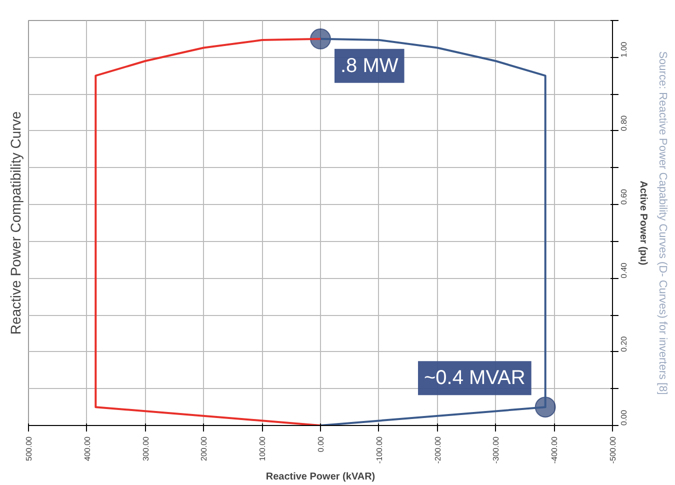  What do you see at coordinates (624, 122) in the screenshot?
I see `y-tick-label: 0.80` at bounding box center [624, 122].